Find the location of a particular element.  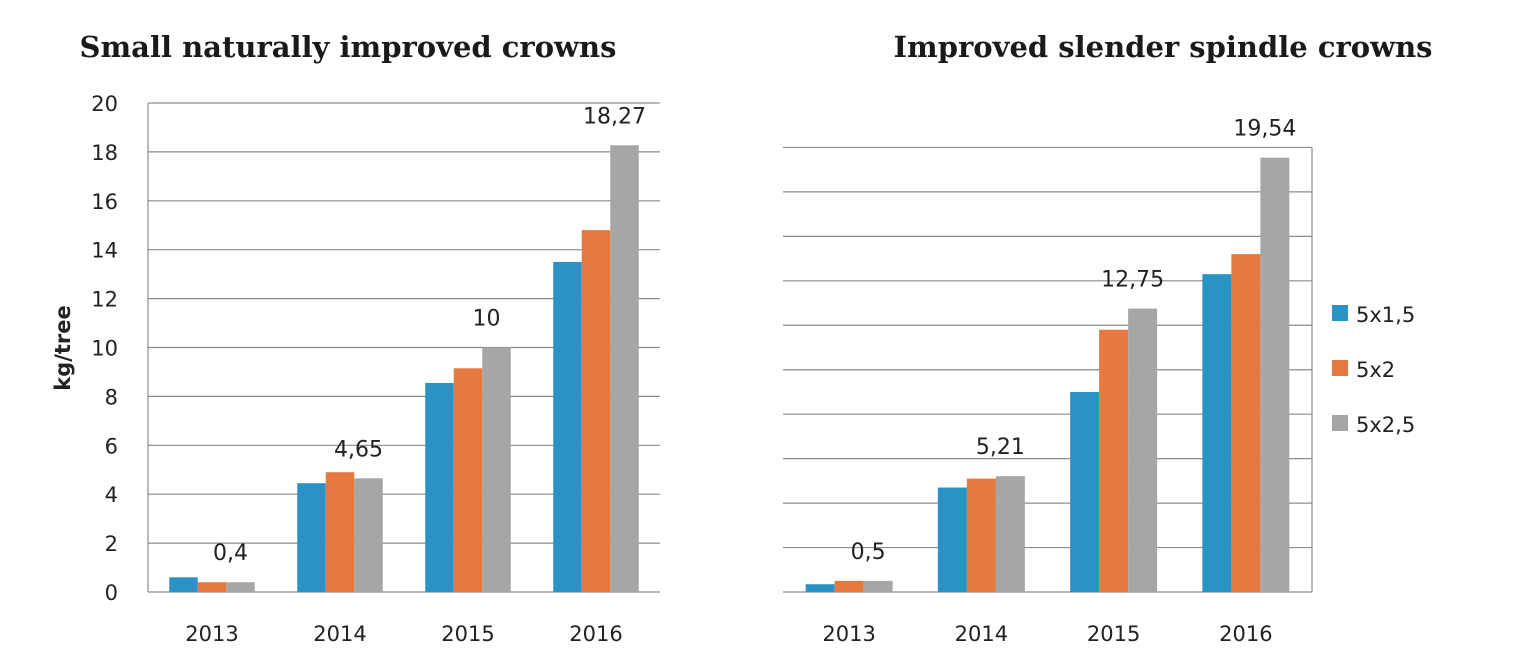

legend-swatch-5x2 is located at coordinates (1340, 368).